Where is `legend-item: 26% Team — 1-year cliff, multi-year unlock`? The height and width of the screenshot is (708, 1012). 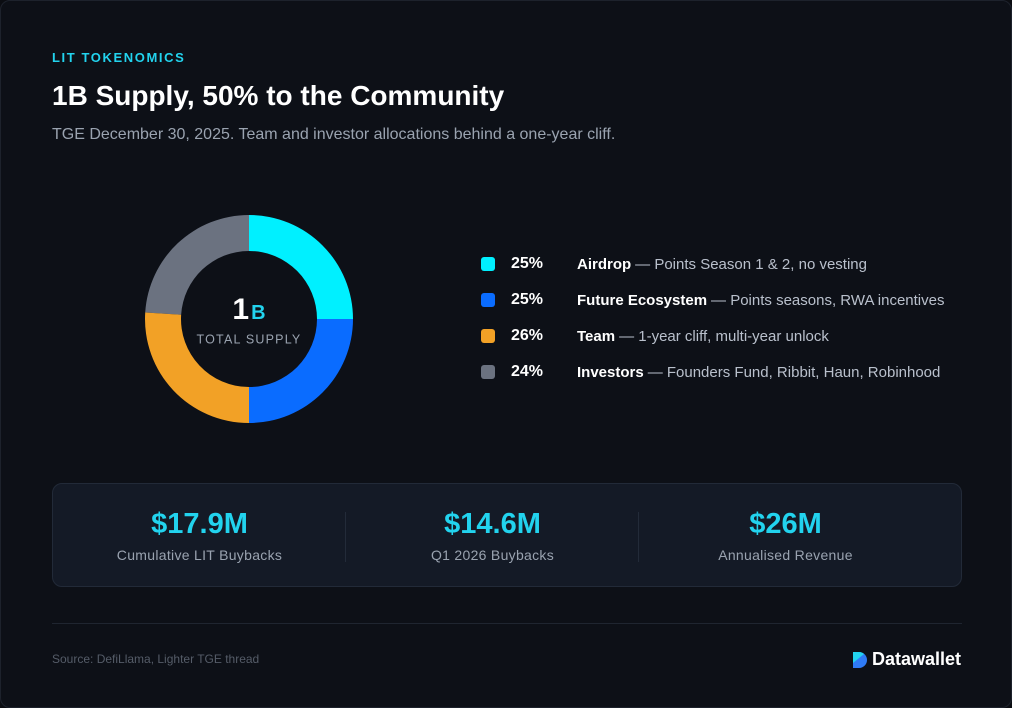
legend-item: 26% Team — 1-year cliff, multi-year unlock is located at coordinates (655, 336).